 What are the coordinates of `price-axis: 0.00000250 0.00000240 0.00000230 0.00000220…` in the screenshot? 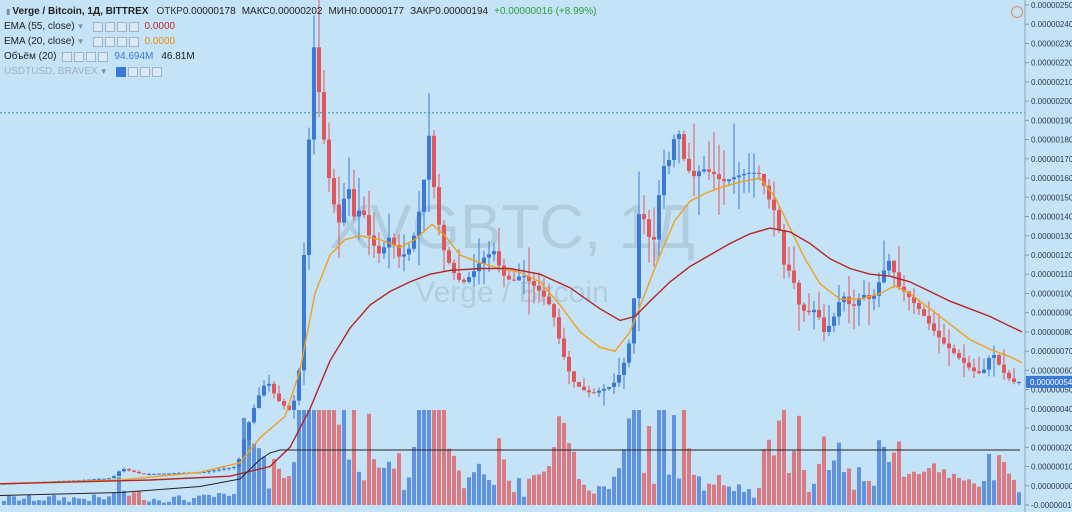 It's located at (1048, 255).